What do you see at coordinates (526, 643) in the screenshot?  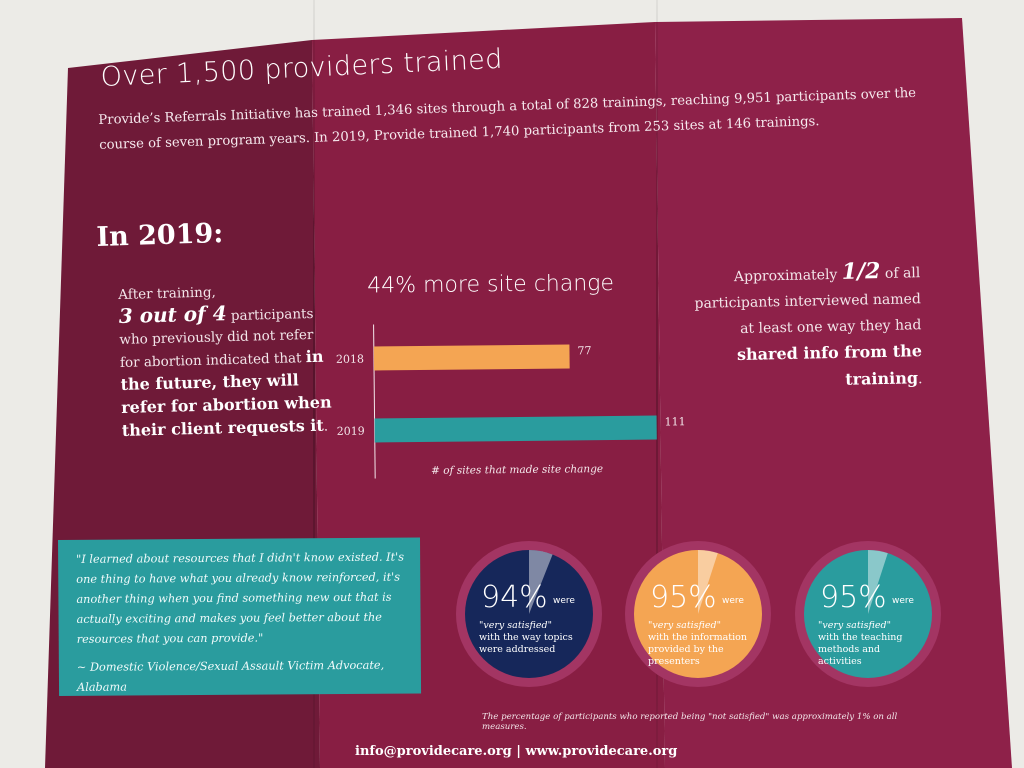 I see `satisfaction-description: with the way topics were addressed` at bounding box center [526, 643].